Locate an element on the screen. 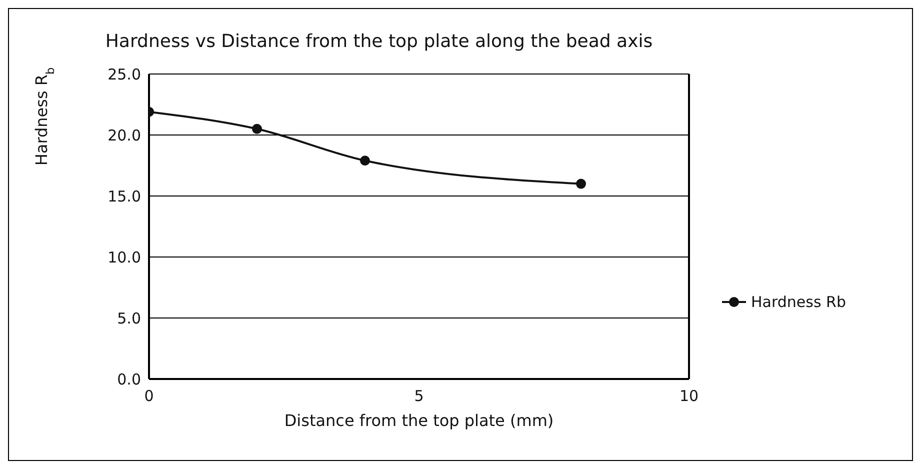 This screenshot has height=469, width=921. y-tick-label: 0.0 is located at coordinates (129, 379).